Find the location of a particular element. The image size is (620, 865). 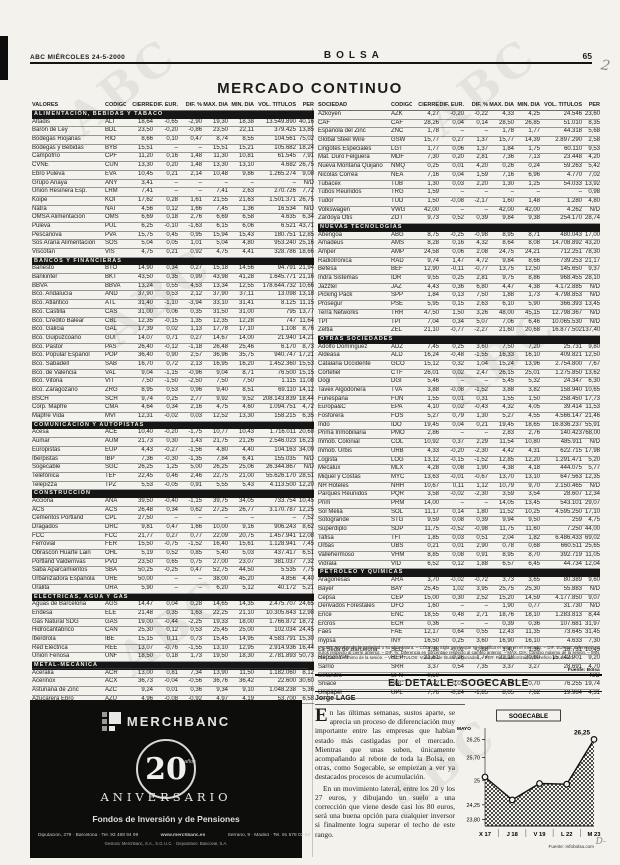

stock-value: 7,04 is located at coordinates (433, 321).